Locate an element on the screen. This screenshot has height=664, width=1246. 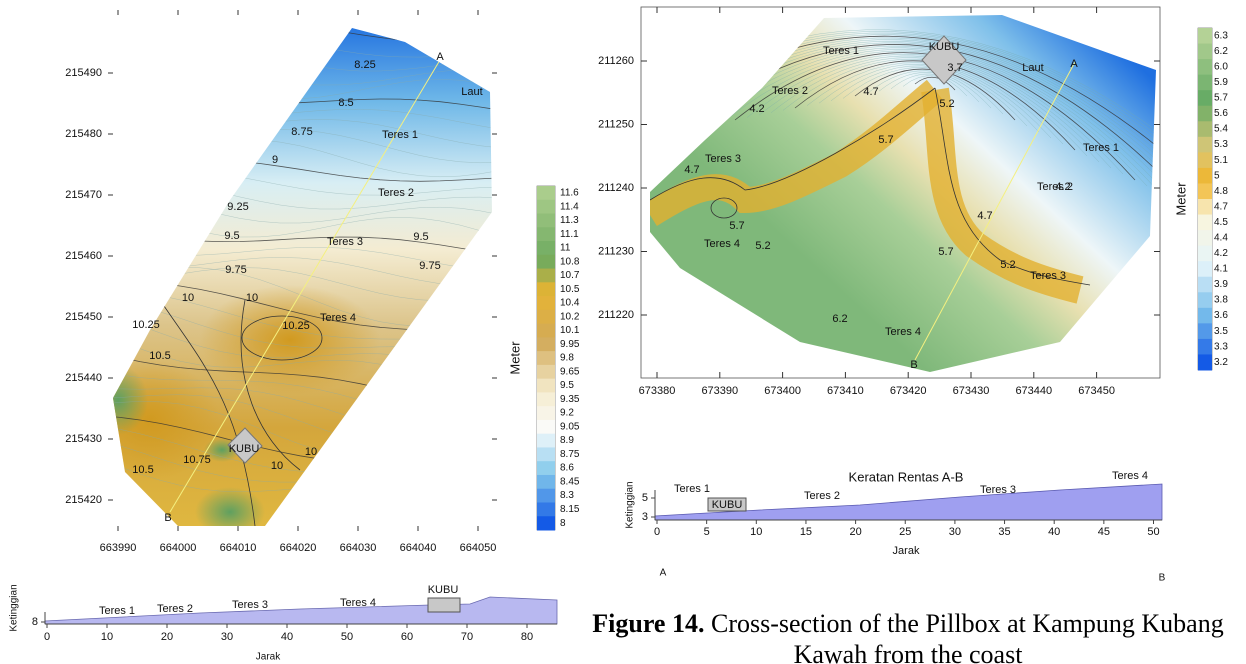
y-axis-label: Ketinggian is located at coordinates (14, 607).